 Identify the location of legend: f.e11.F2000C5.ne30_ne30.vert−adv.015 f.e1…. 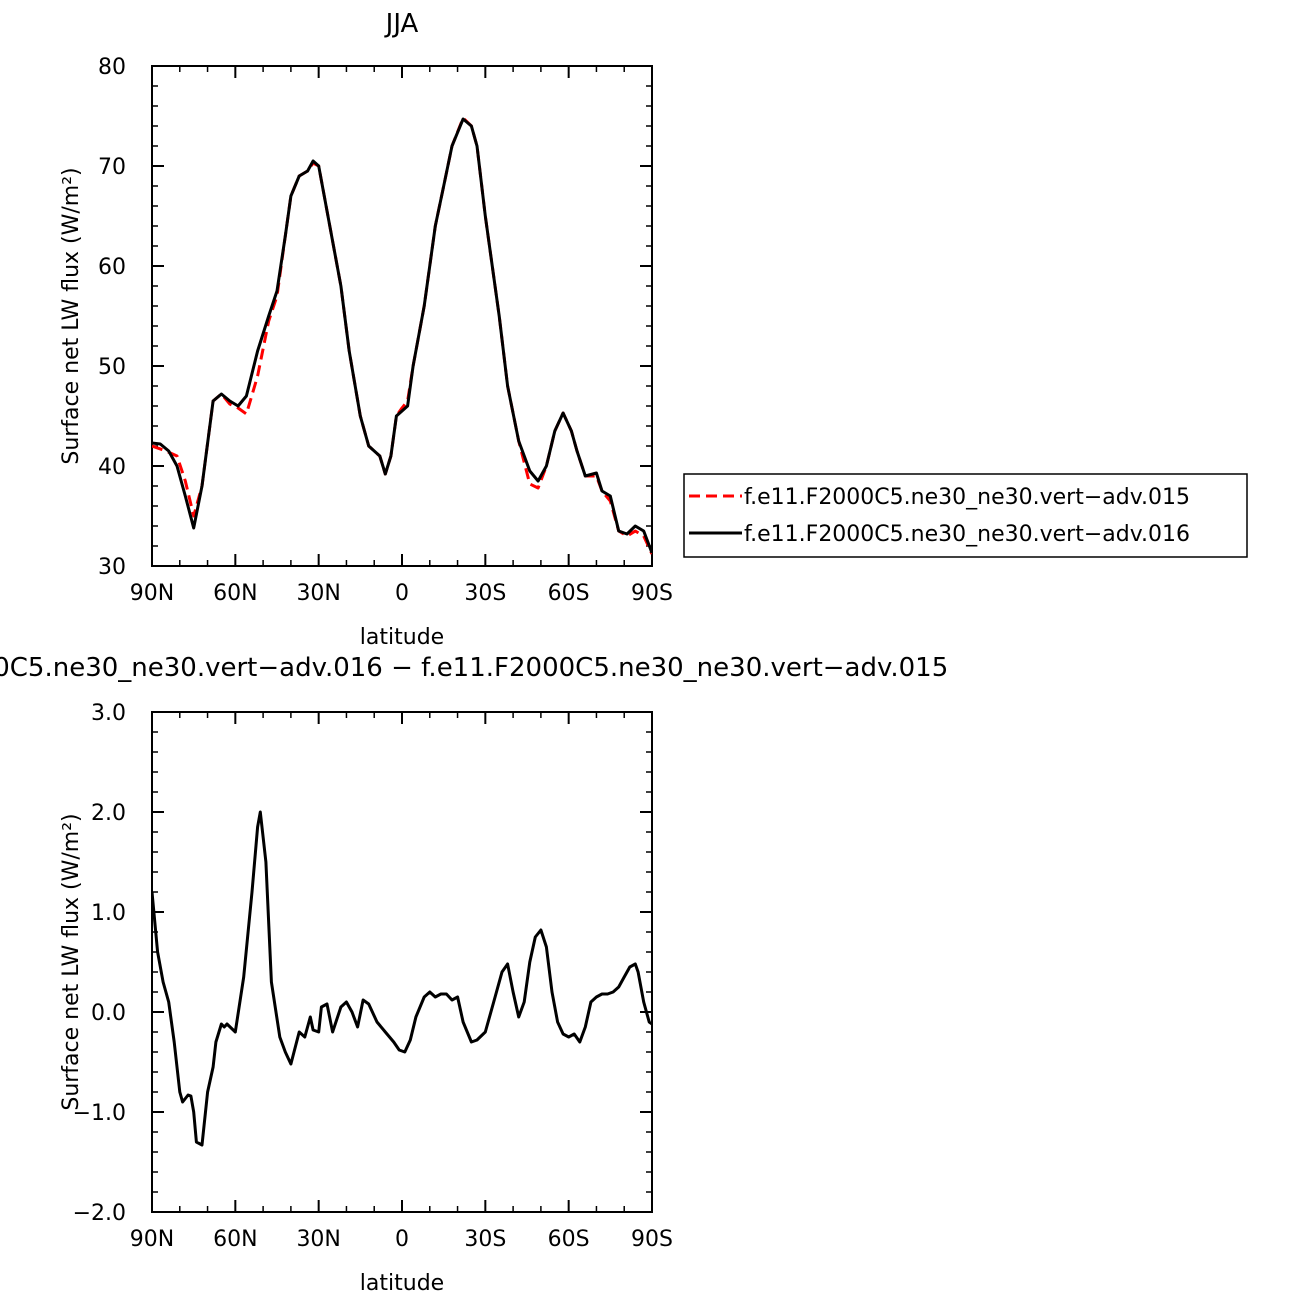
(965, 515).